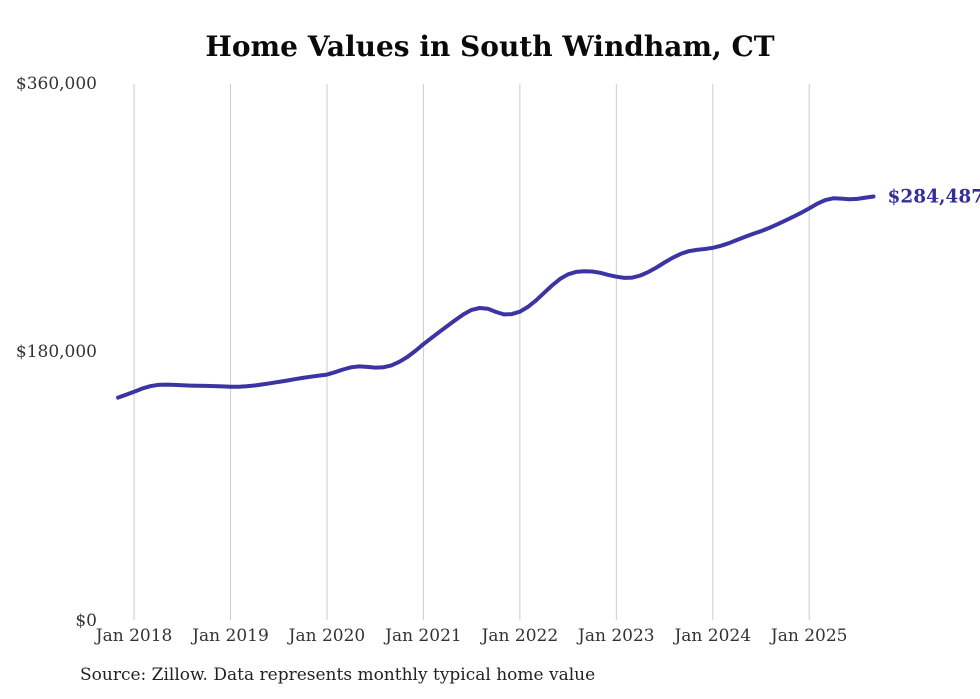 This screenshot has height=699, width=980. I want to click on x-axis-label: Jan 2024, so click(713, 636).